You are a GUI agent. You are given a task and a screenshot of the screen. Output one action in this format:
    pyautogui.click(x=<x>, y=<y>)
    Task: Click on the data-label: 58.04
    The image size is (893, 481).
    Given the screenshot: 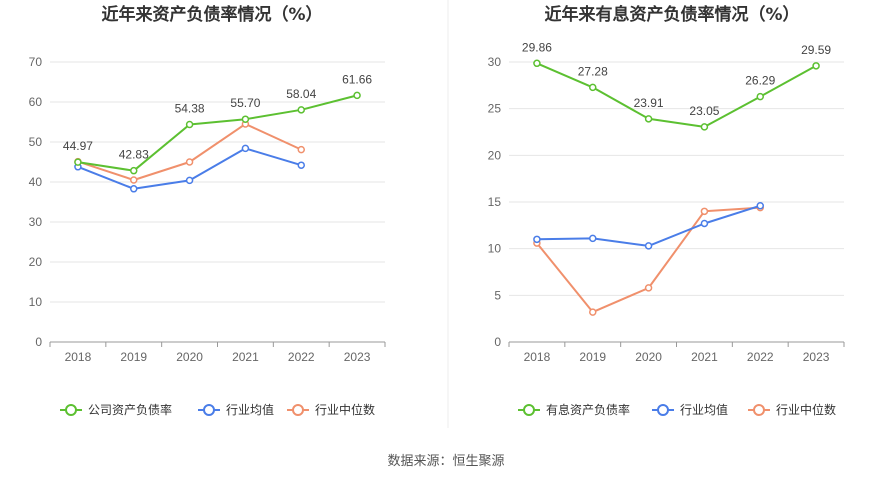 What is the action you would take?
    pyautogui.click(x=301, y=94)
    